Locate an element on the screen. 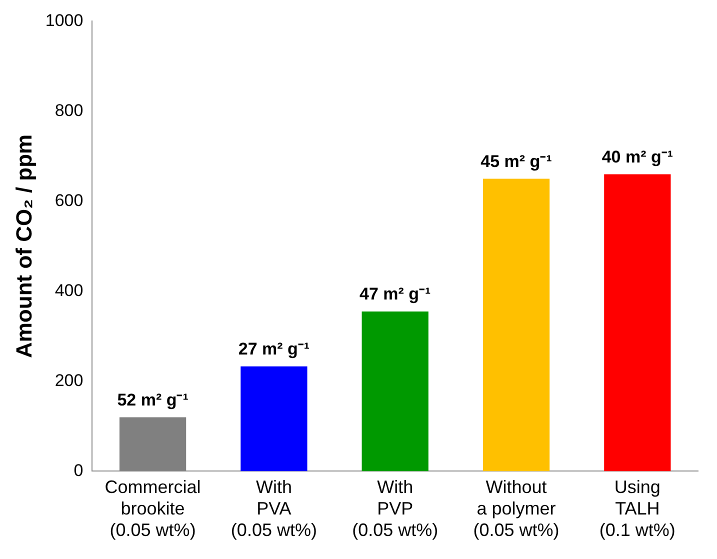 The width and height of the screenshot is (717, 559). y-tick-label: 1000 is located at coordinates (64, 20).